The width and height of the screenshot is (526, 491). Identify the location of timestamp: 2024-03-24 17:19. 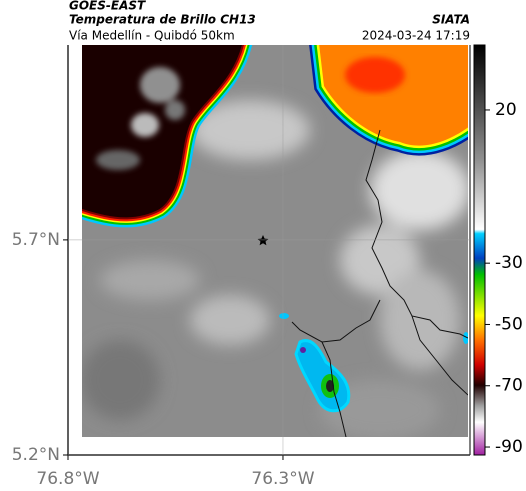
(416, 36).